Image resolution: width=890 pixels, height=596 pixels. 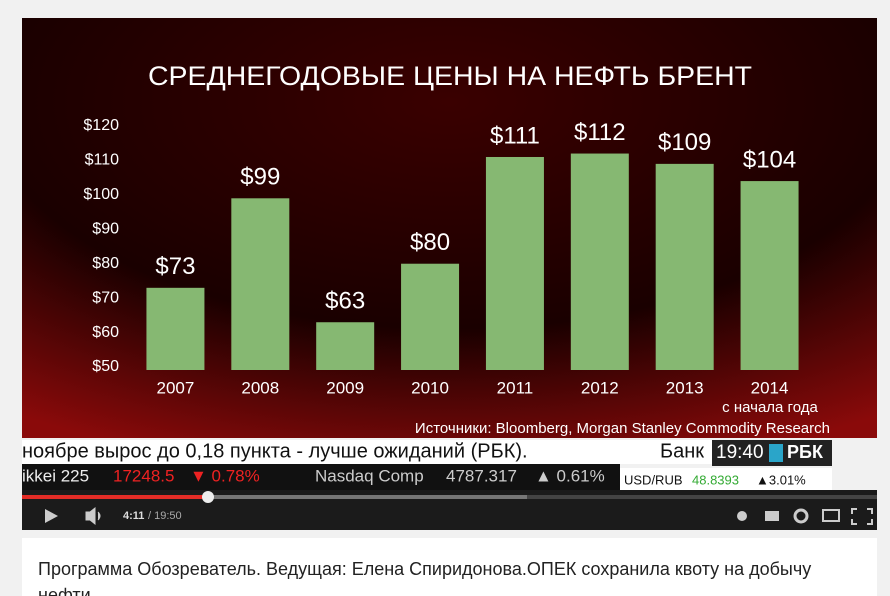 What do you see at coordinates (430, 242) in the screenshot?
I see `value-label: $80` at bounding box center [430, 242].